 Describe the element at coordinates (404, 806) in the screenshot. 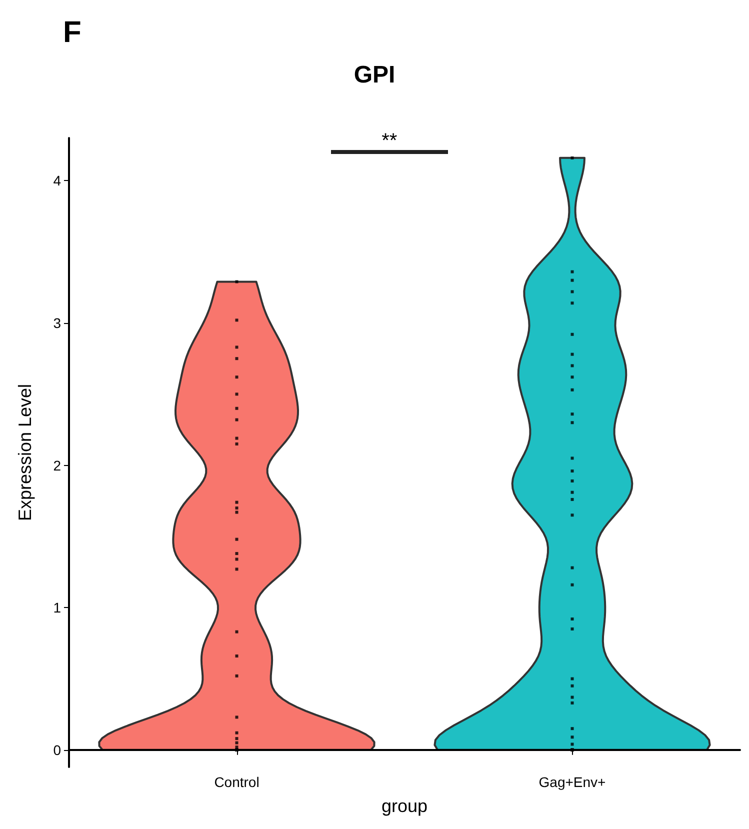

I see `x-axis-title: group` at that location.